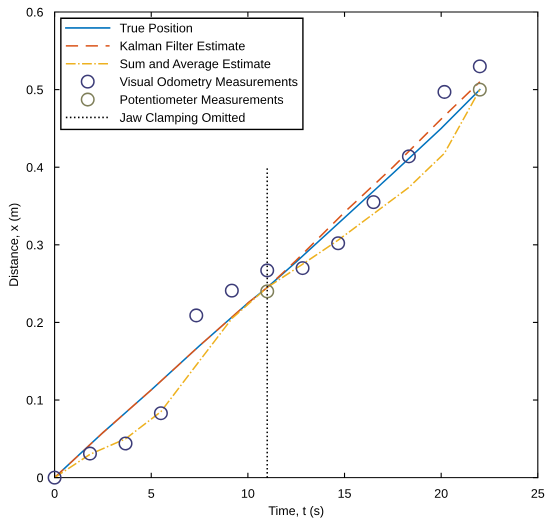  I want to click on legend-label: True Position, so click(156, 27).